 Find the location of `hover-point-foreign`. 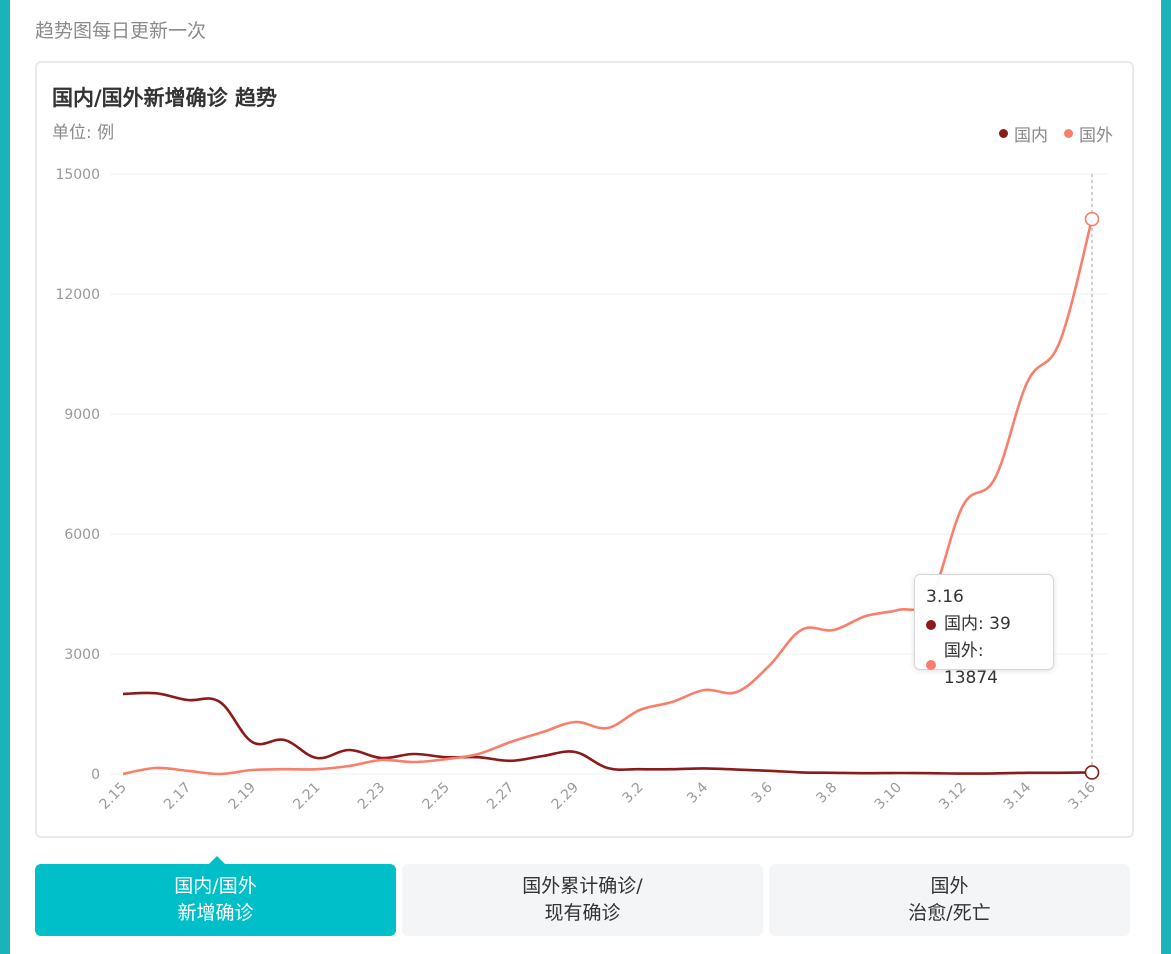

hover-point-foreign is located at coordinates (1092, 219).